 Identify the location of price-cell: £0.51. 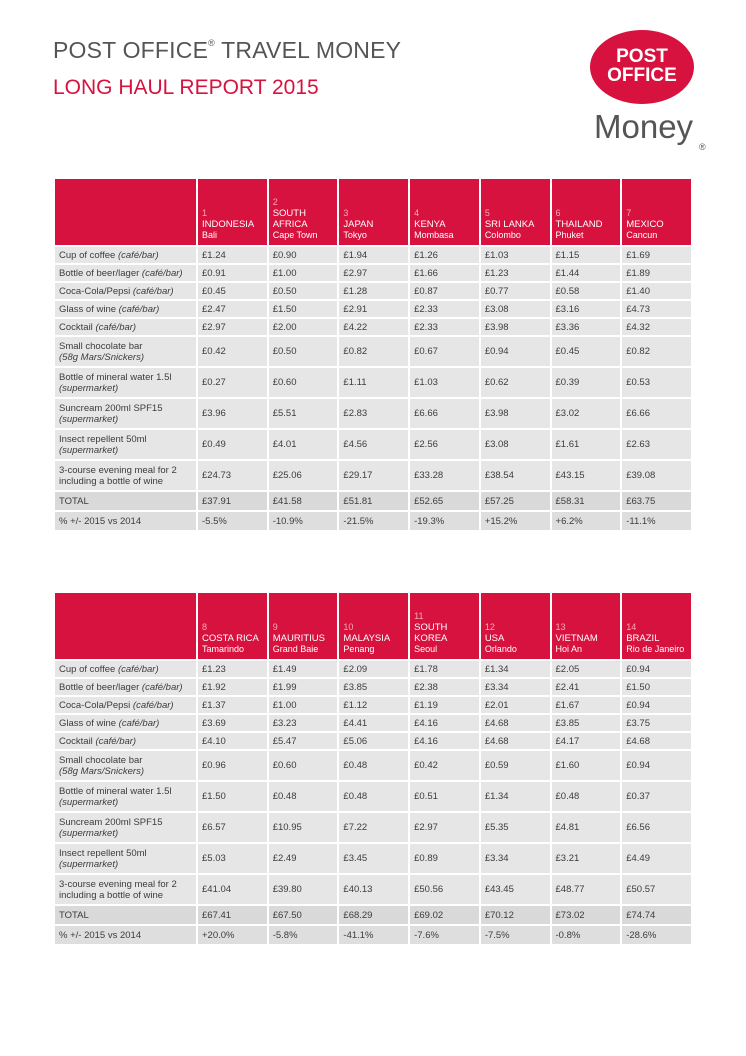
(444, 796).